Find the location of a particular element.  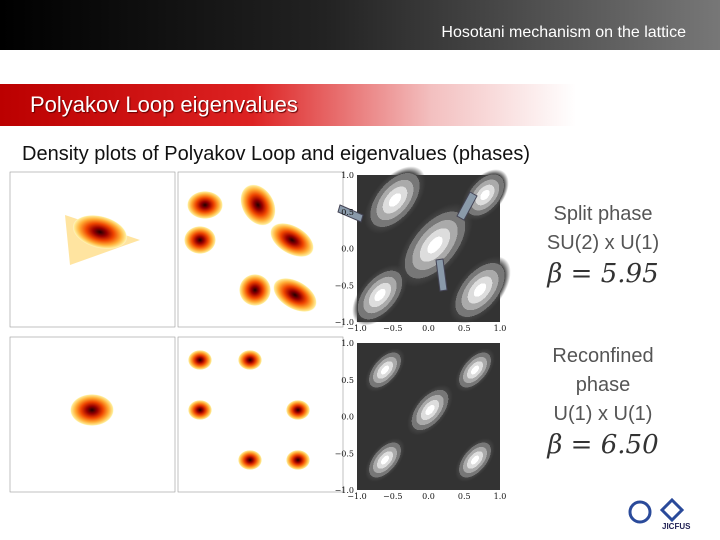

section-title: Polyakov Loop eigenvalues is located at coordinates (164, 104).